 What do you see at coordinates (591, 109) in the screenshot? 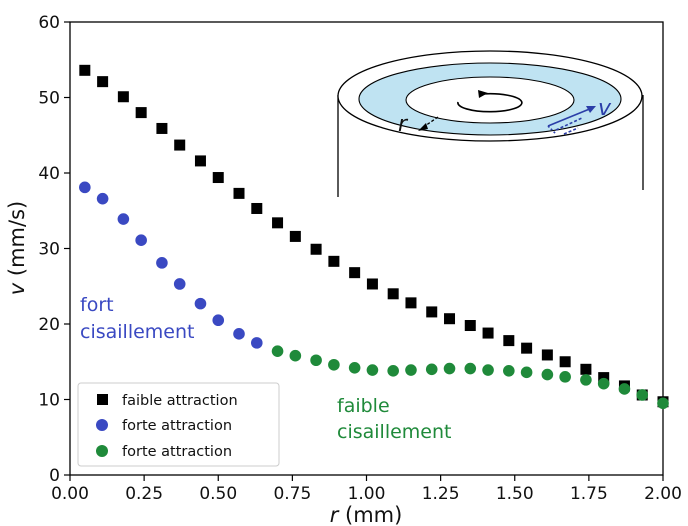
I see `inset-velocity-arrowhead-icon` at bounding box center [591, 109].